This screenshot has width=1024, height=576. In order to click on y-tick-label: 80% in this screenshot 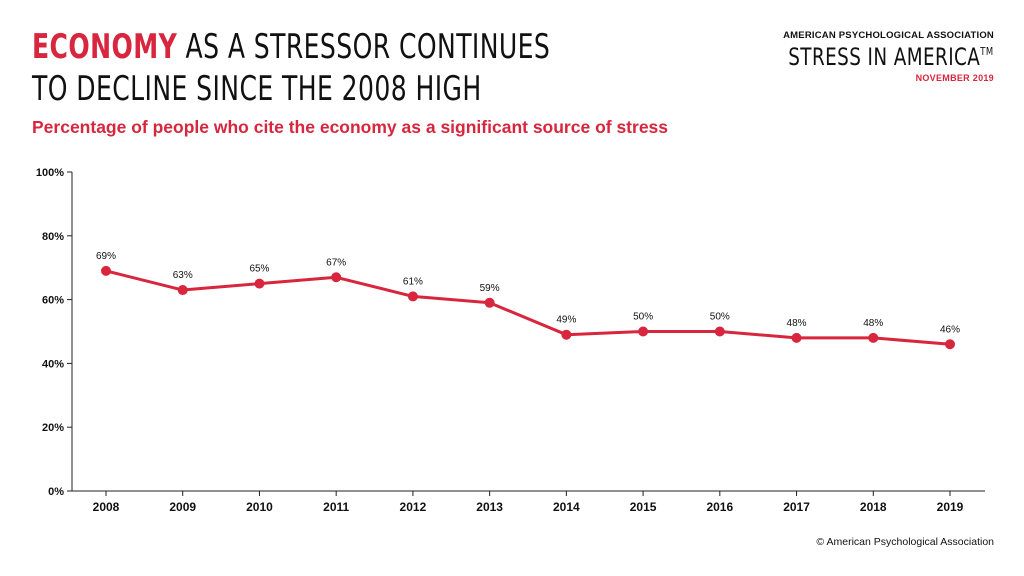, I will do `click(53, 237)`.